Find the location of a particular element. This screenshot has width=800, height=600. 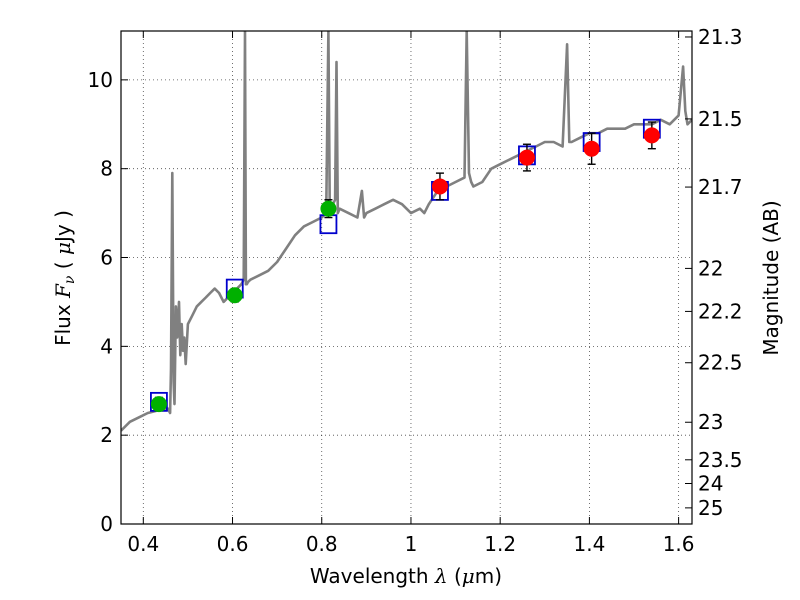

x-tick-label: 1 is located at coordinates (411, 544).